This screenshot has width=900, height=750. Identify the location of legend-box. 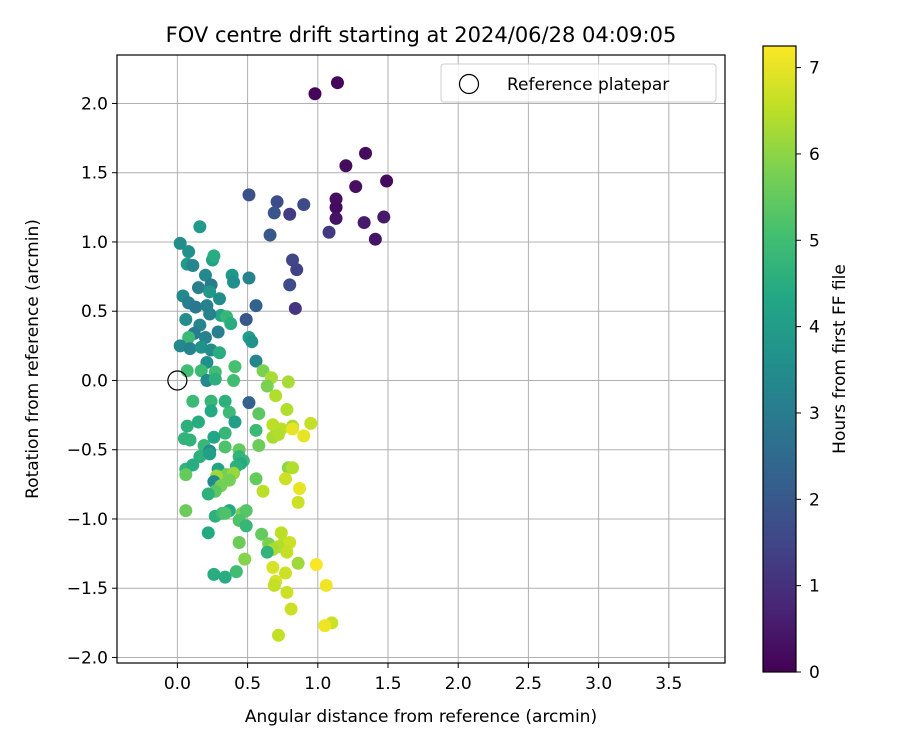
(578, 83).